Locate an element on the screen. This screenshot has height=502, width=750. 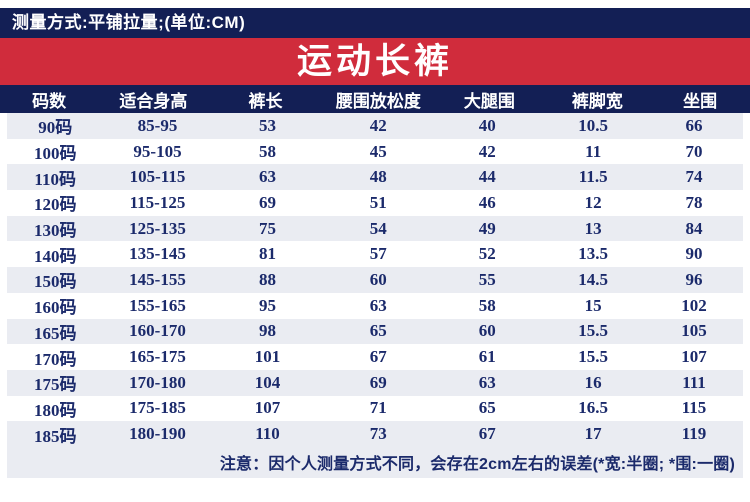
table-cell: 95 is located at coordinates (268, 305).